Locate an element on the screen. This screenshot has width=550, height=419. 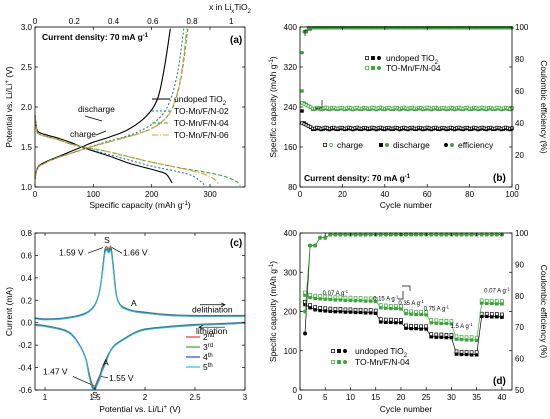
text-part: rd is located at coordinates (210, 346).